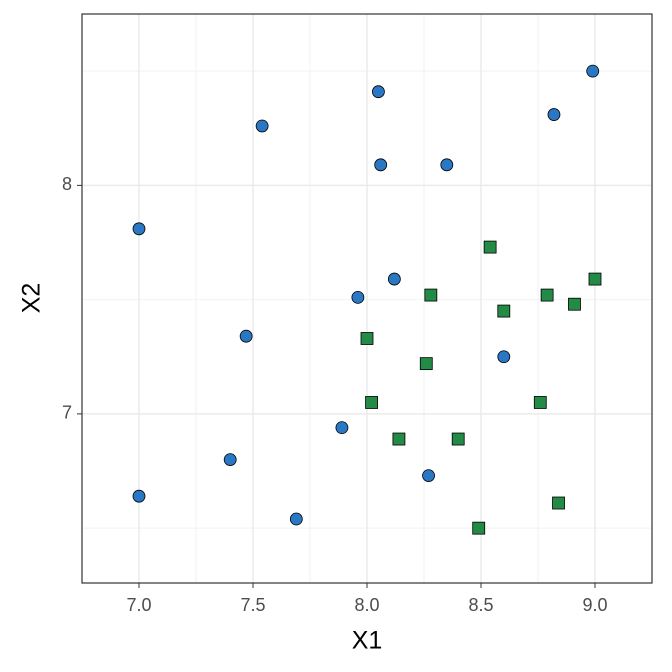 This screenshot has height=672, width=672. I want to click on y-tick-label: 7, so click(67, 413).